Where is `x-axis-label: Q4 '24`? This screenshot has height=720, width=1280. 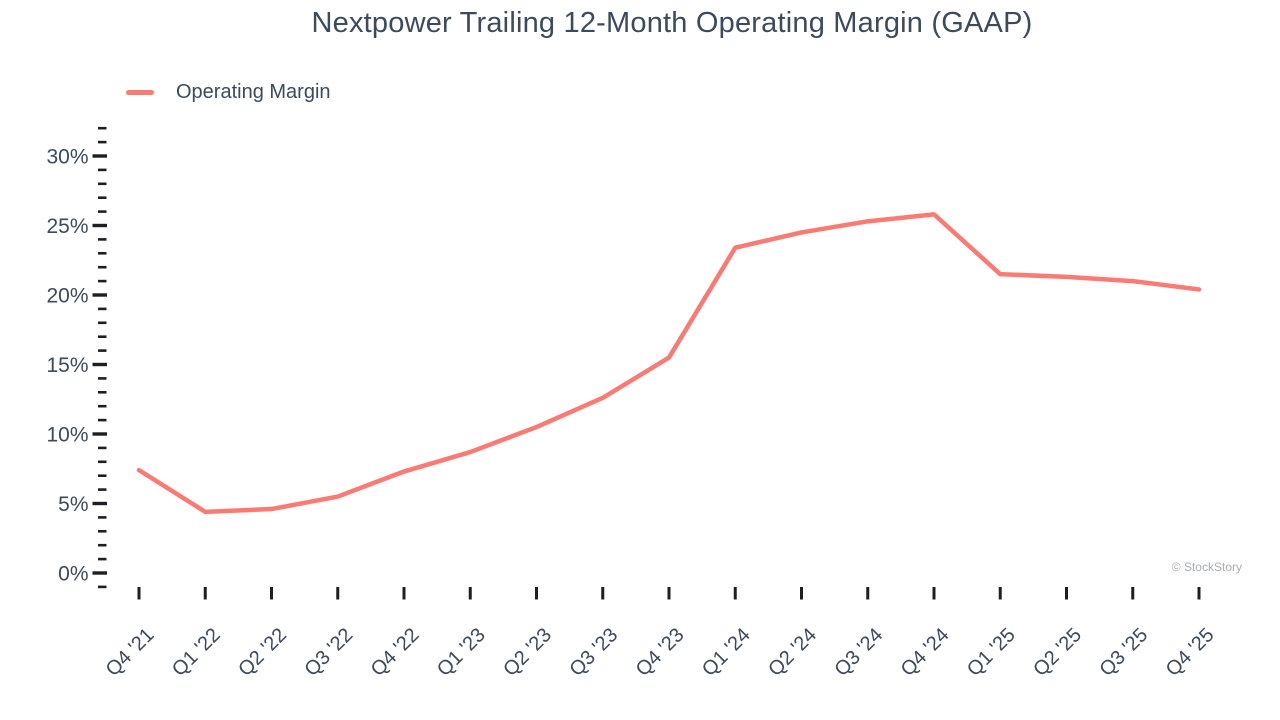 x-axis-label: Q4 '24 is located at coordinates (925, 652).